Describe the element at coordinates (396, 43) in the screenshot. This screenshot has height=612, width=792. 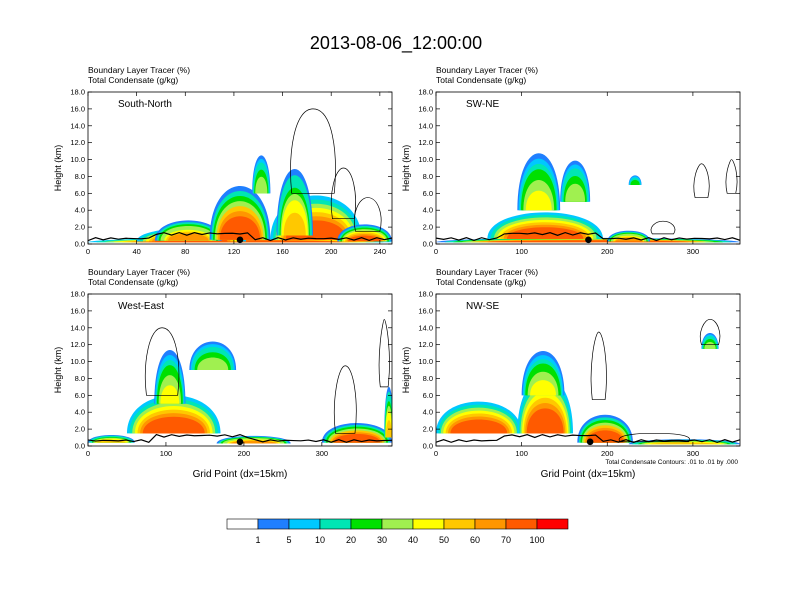
I see `figure-title: 2013-08-06_12:00:00` at that location.